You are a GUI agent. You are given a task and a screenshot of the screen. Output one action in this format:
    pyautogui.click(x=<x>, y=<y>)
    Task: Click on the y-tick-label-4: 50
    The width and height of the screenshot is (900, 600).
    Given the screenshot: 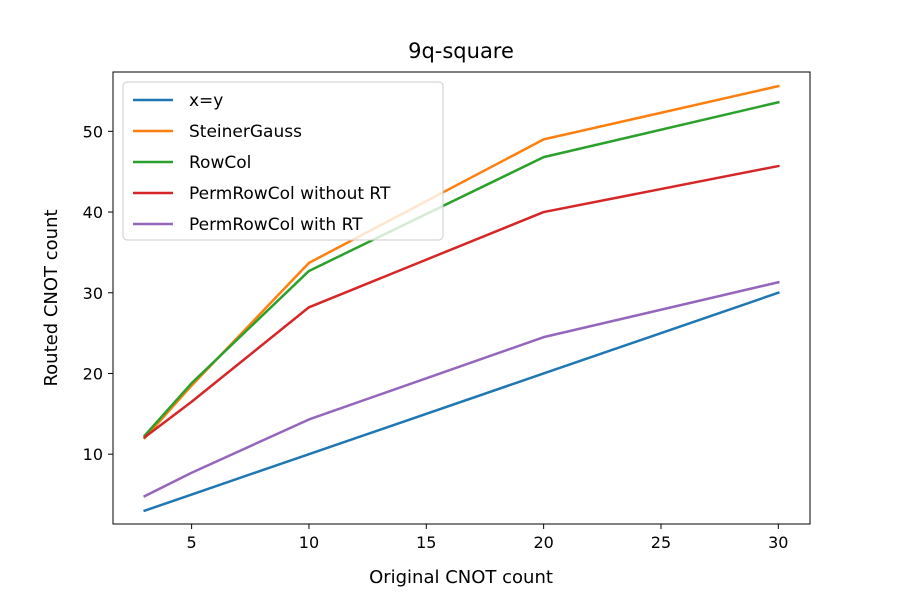 What is the action you would take?
    pyautogui.click(x=93, y=131)
    